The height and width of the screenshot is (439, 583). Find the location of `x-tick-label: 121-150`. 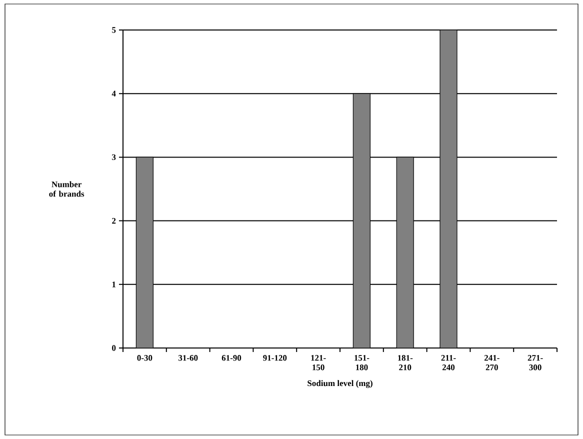

x-tick-label: 121-150 is located at coordinates (318, 362).